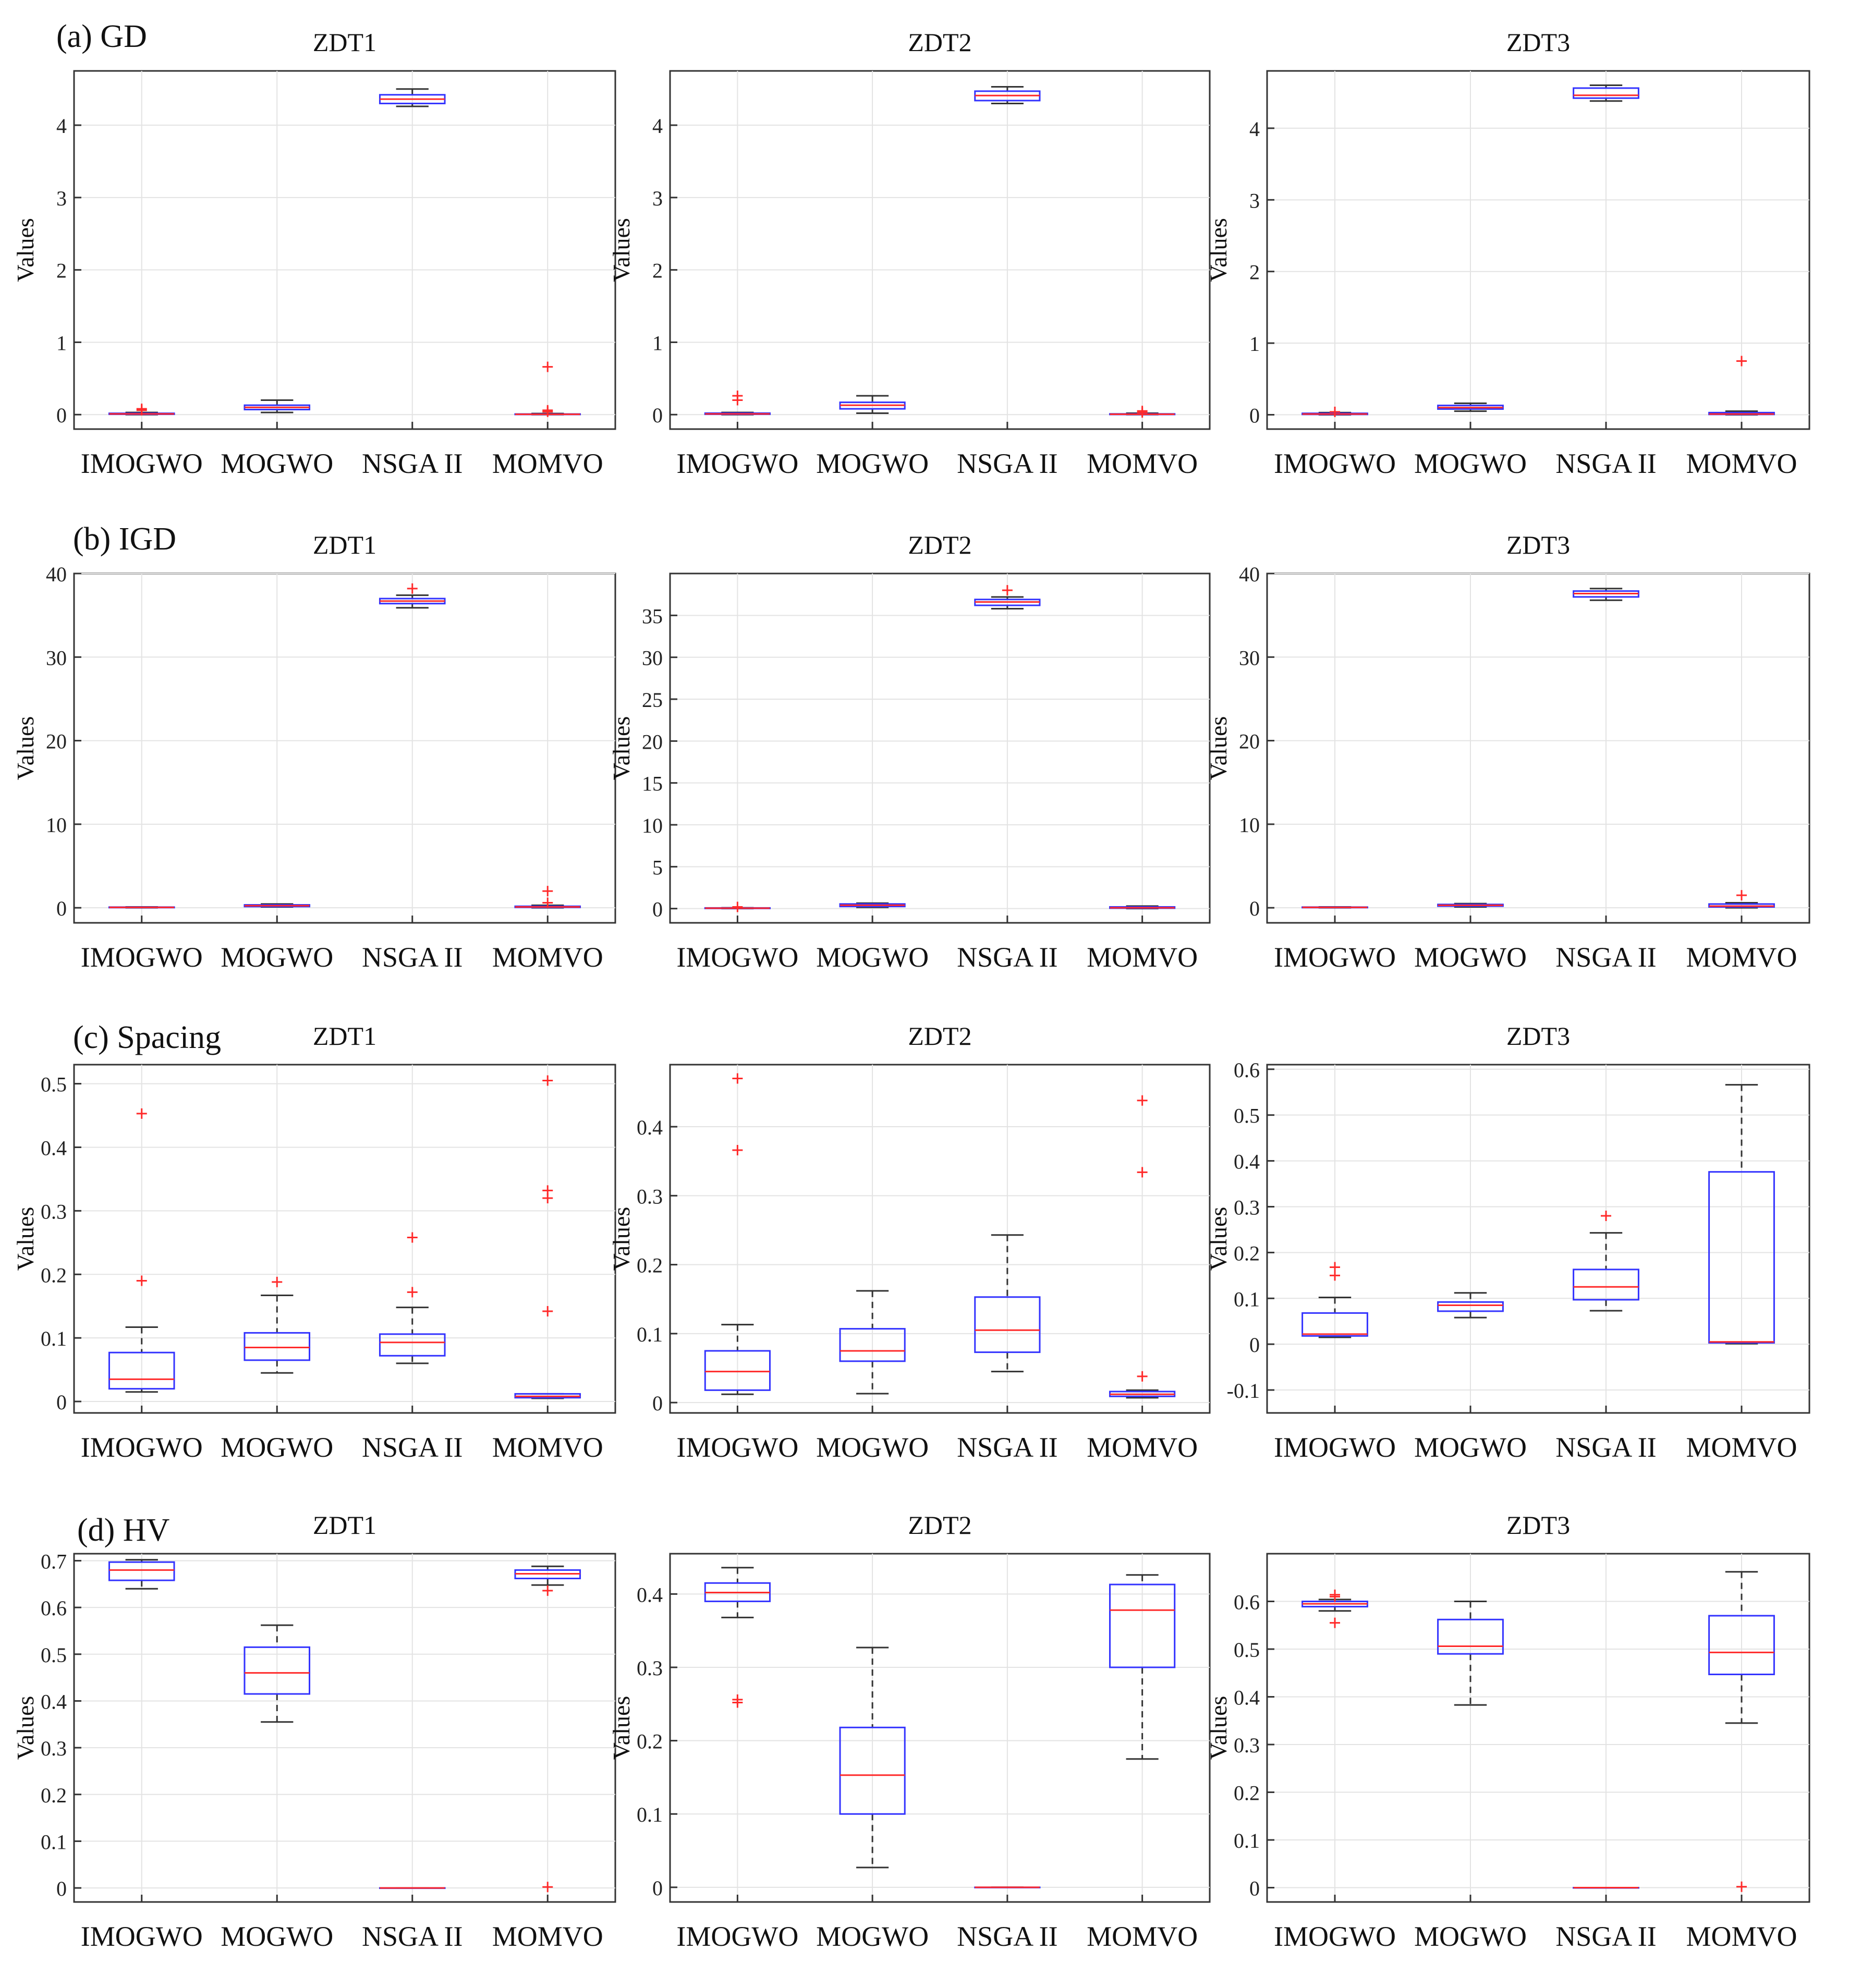  Describe the element at coordinates (657, 867) in the screenshot. I see `chart-igd-zdt2-ytick-label: 5` at that location.